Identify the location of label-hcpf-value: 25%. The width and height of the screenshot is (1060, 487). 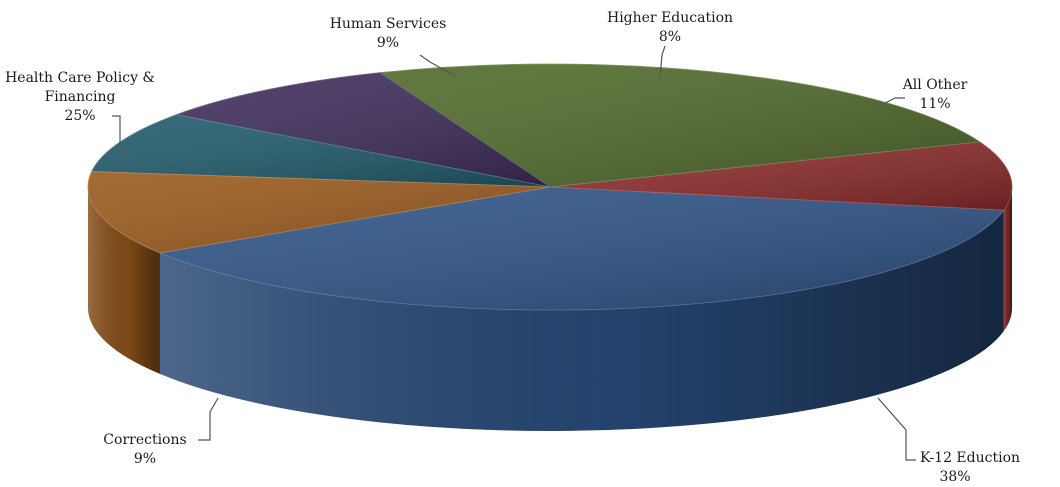
(79, 116).